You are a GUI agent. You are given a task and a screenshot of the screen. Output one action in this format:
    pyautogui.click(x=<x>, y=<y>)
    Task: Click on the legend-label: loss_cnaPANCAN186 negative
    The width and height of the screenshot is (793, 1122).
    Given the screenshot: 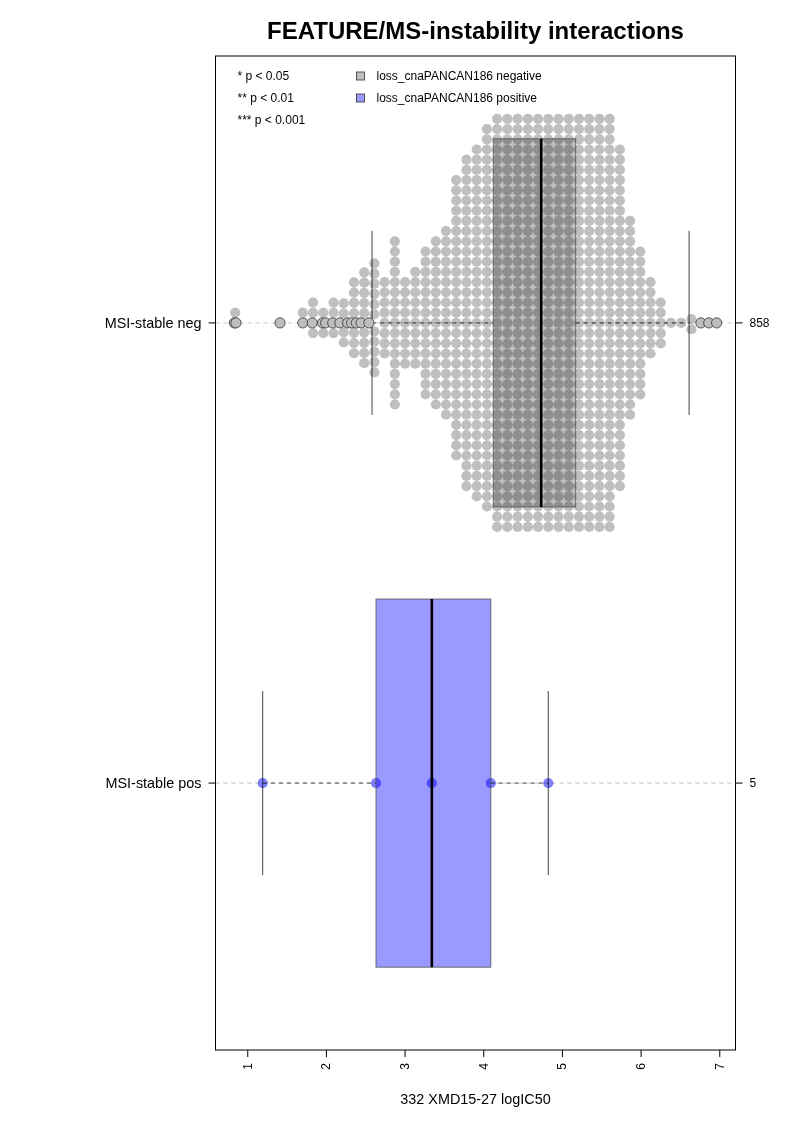 What is the action you would take?
    pyautogui.click(x=459, y=76)
    